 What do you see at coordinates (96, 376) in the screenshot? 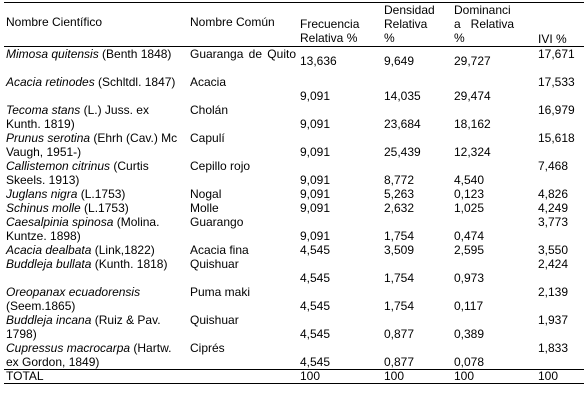
I see `total-label: TOTAL` at bounding box center [96, 376].